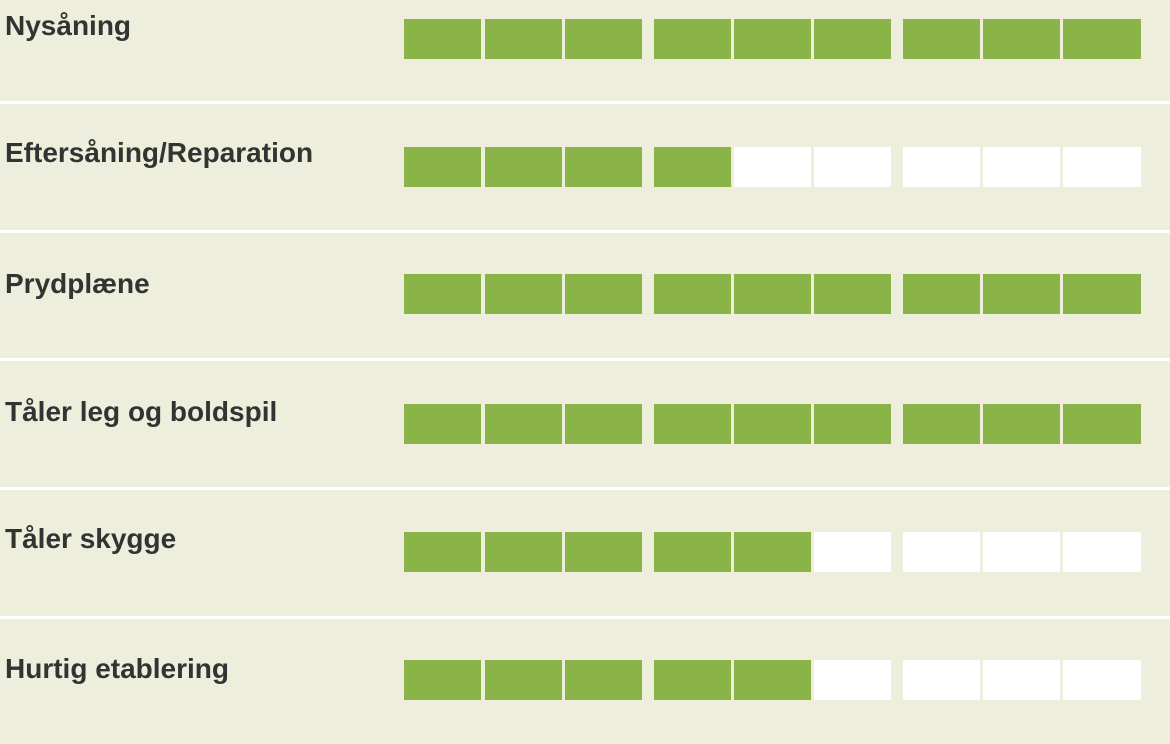 The width and height of the screenshot is (1170, 744). What do you see at coordinates (159, 152) in the screenshot?
I see `row-label: Eftersåning/Reparation` at bounding box center [159, 152].